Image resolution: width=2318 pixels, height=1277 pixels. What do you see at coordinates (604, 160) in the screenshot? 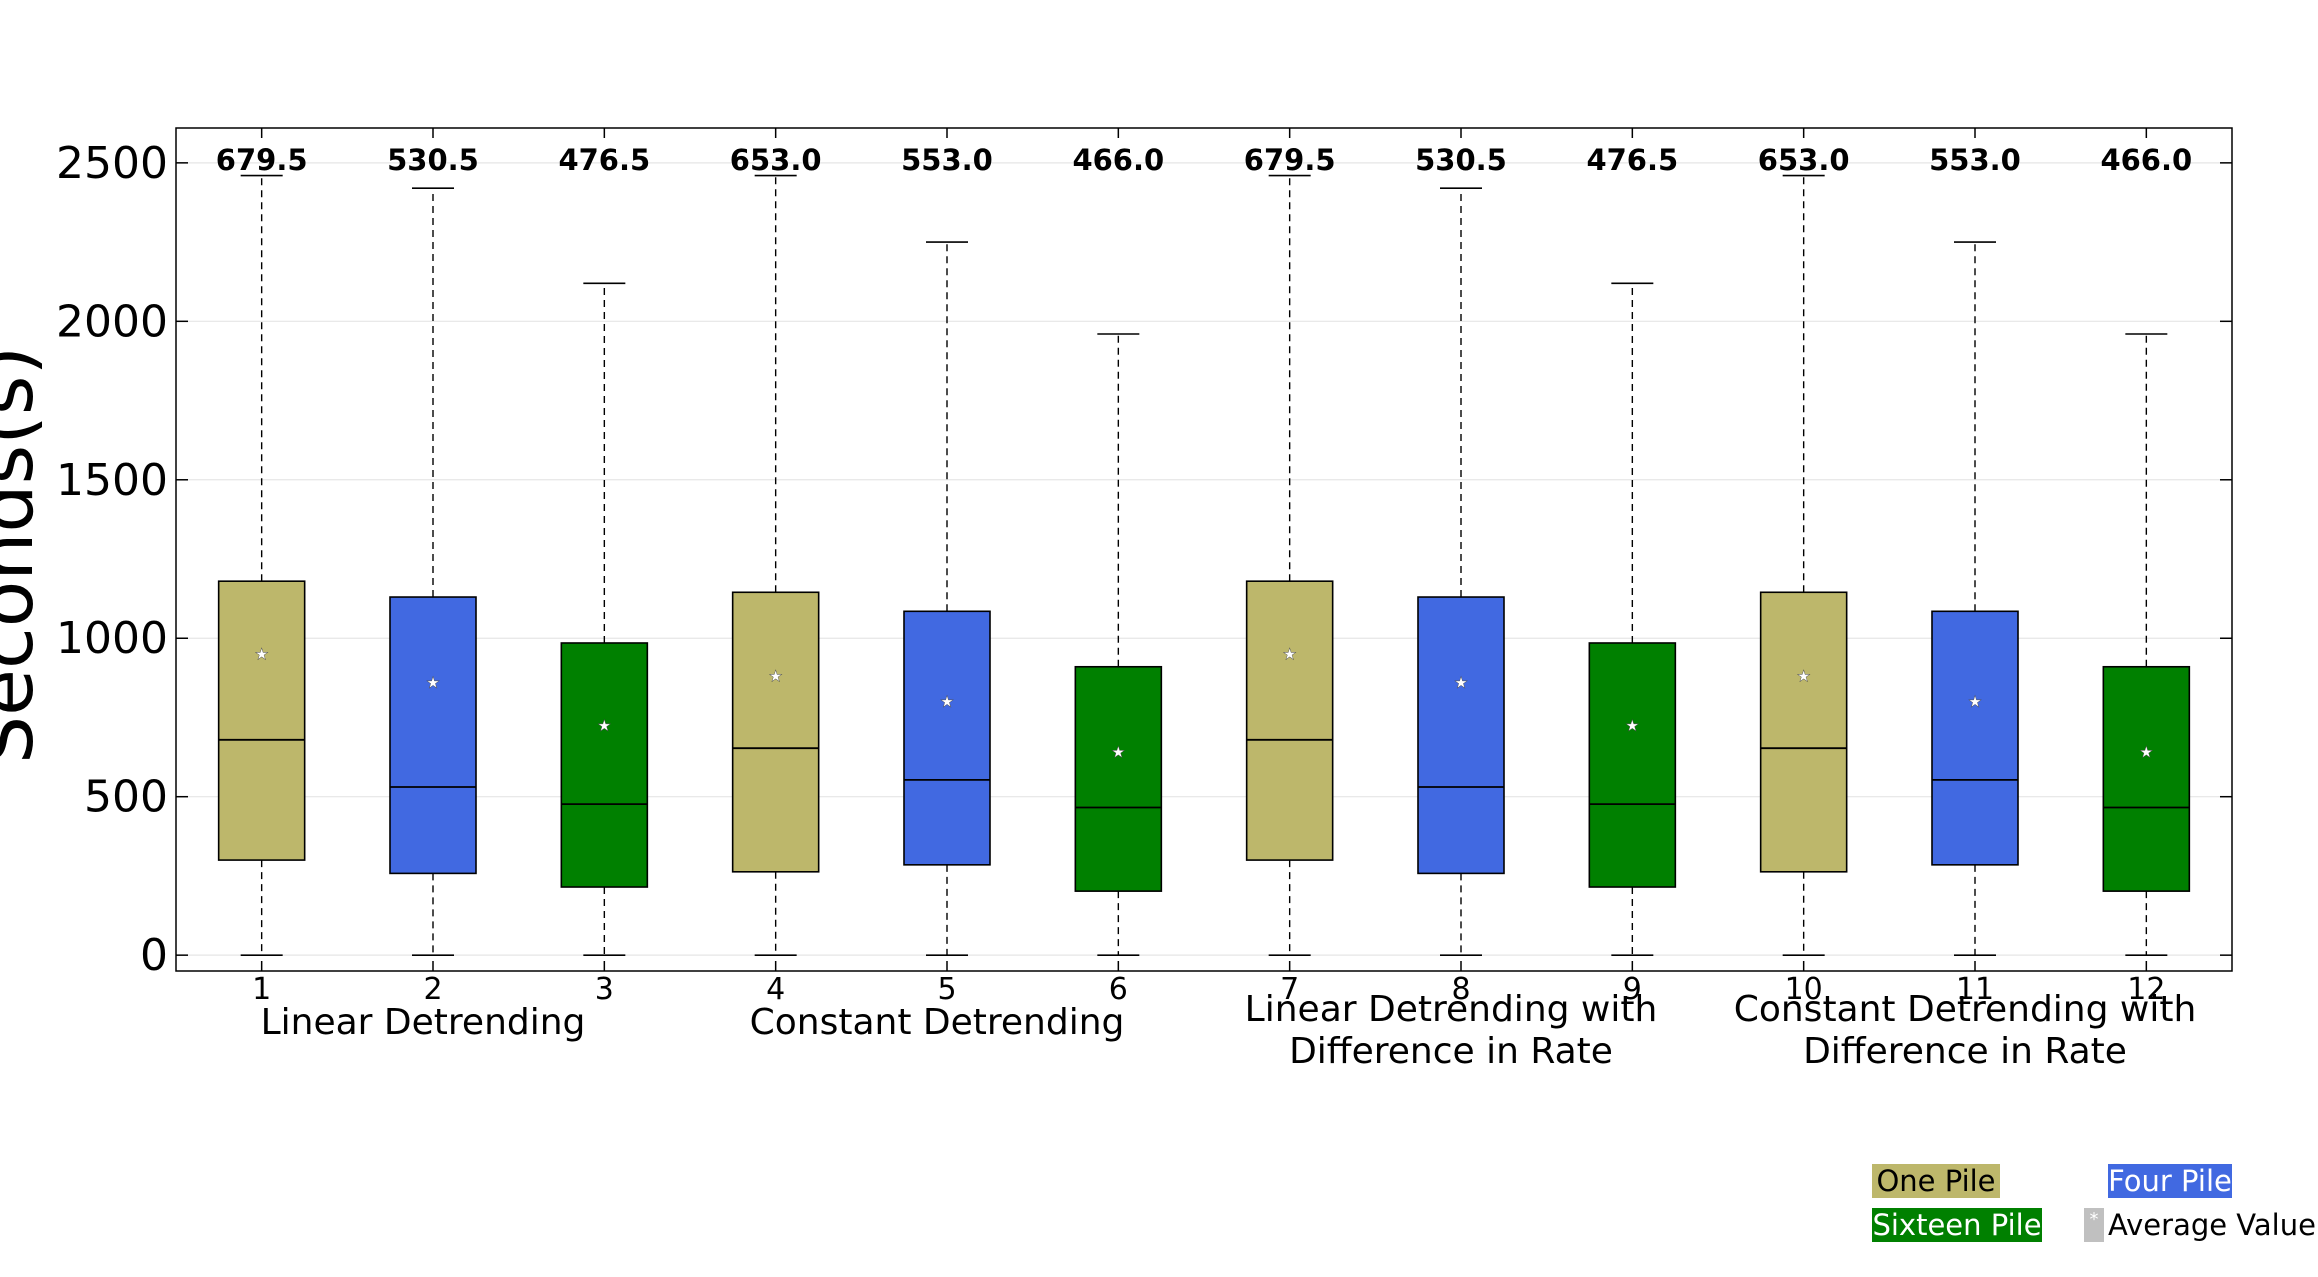
I see `median-label-3: 476.5` at bounding box center [604, 160].